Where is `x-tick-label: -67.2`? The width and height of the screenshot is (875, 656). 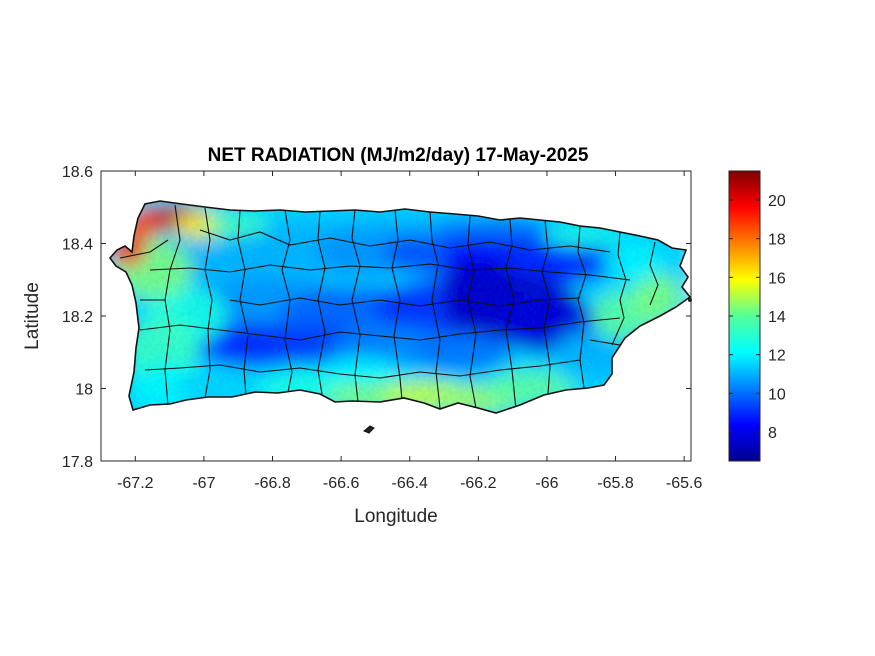
x-tick-label: -67.2 is located at coordinates (135, 483).